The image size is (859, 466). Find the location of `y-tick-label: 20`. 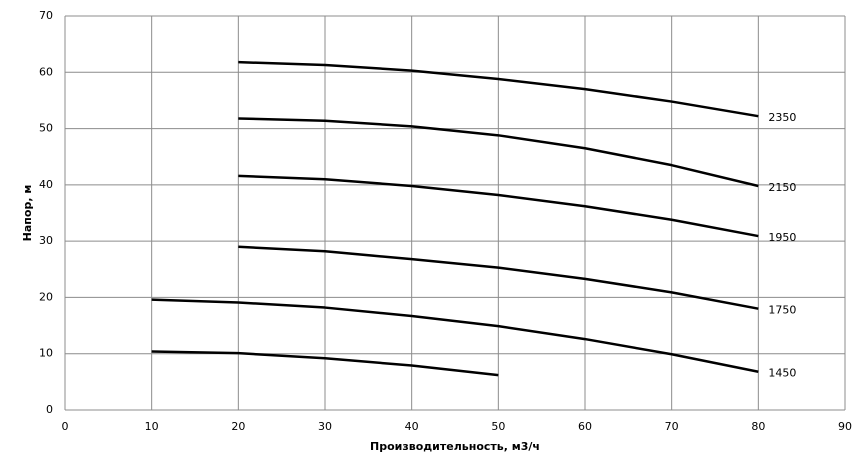

y-tick-label: 20 is located at coordinates (46, 296).